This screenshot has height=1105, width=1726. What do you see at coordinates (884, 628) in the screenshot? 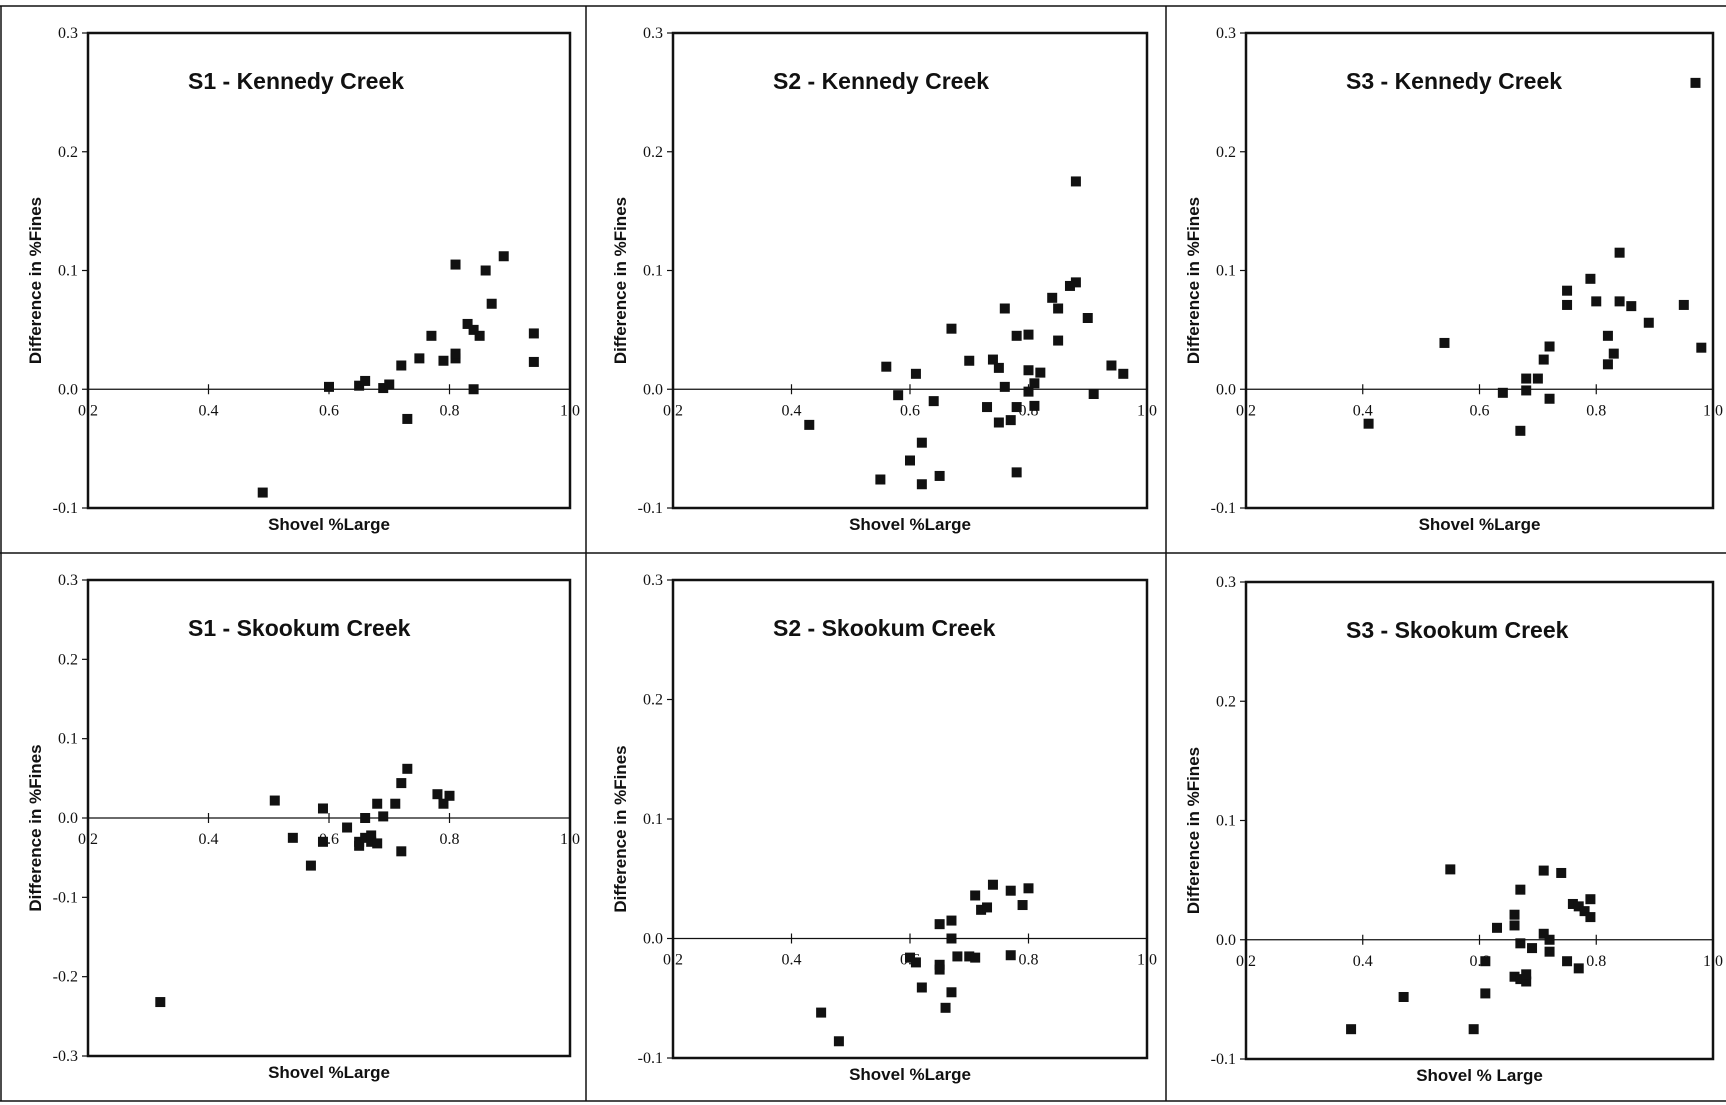
I see `chart-title: S2 - Skookum Creek` at bounding box center [884, 628].